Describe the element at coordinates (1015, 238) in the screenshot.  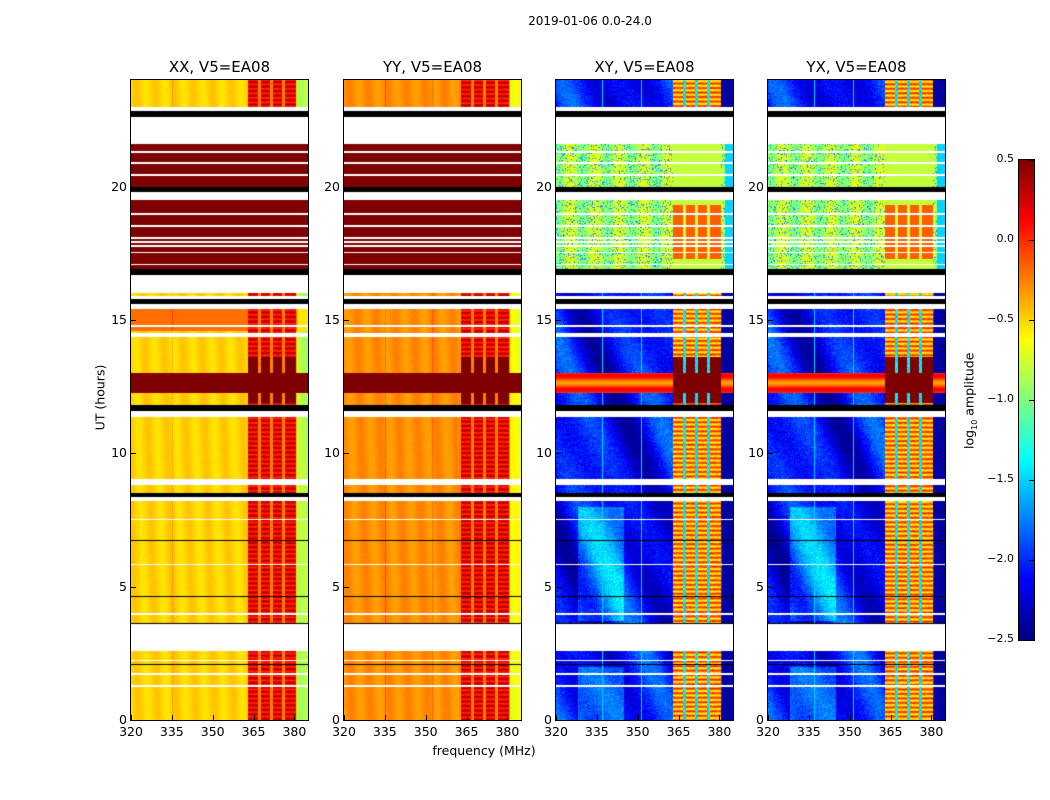
I see `colorbar-tick: 0.0` at that location.